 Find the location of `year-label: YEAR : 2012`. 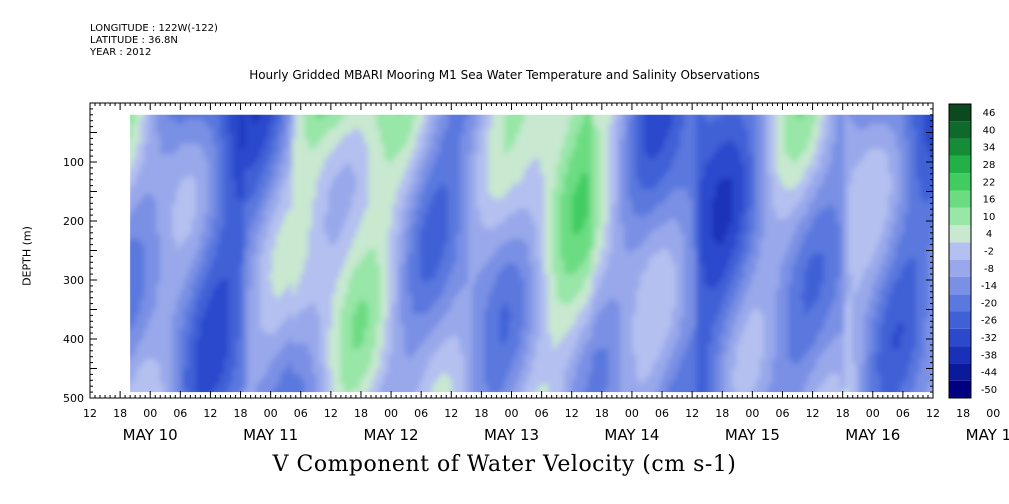

year-label: YEAR : 2012 is located at coordinates (121, 52).